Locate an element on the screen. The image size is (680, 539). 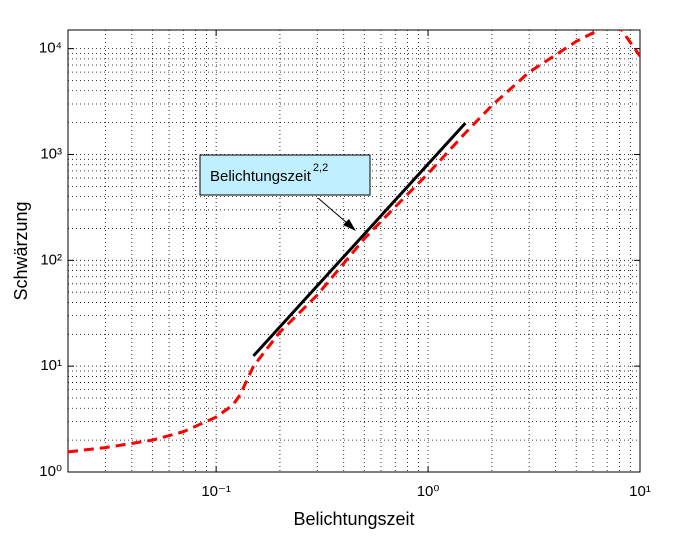
y-tick-label: 10² is located at coordinates (51, 259).